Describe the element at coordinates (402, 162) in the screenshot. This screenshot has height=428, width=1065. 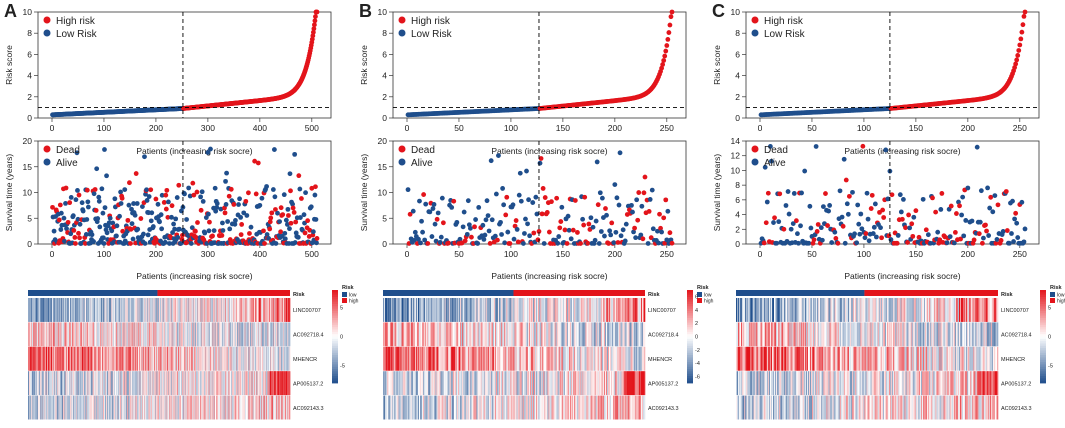
I see `survival-legend-marker` at that location.